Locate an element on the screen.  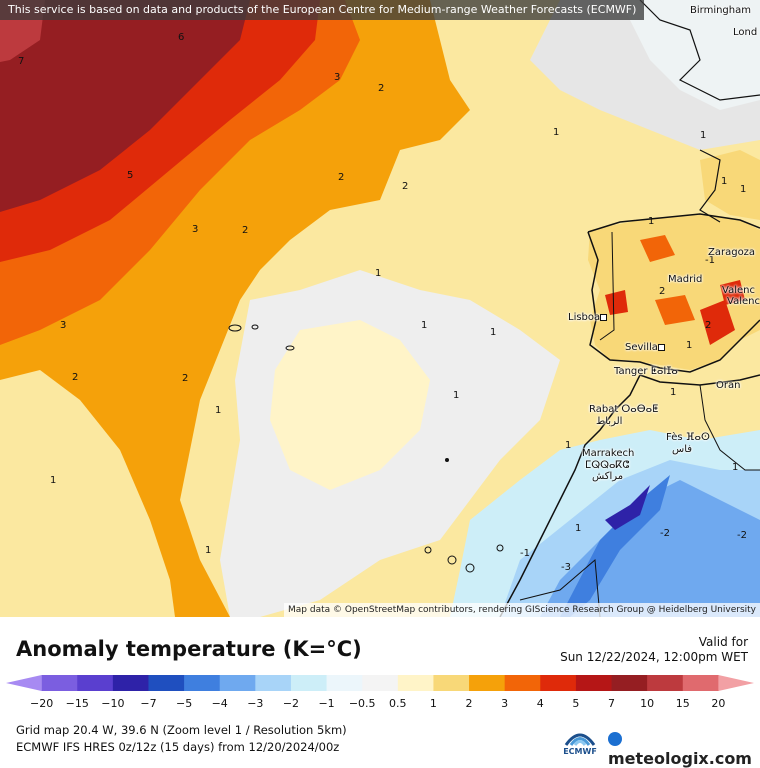
color-scale-tick: 5 is located at coordinates (576, 703).